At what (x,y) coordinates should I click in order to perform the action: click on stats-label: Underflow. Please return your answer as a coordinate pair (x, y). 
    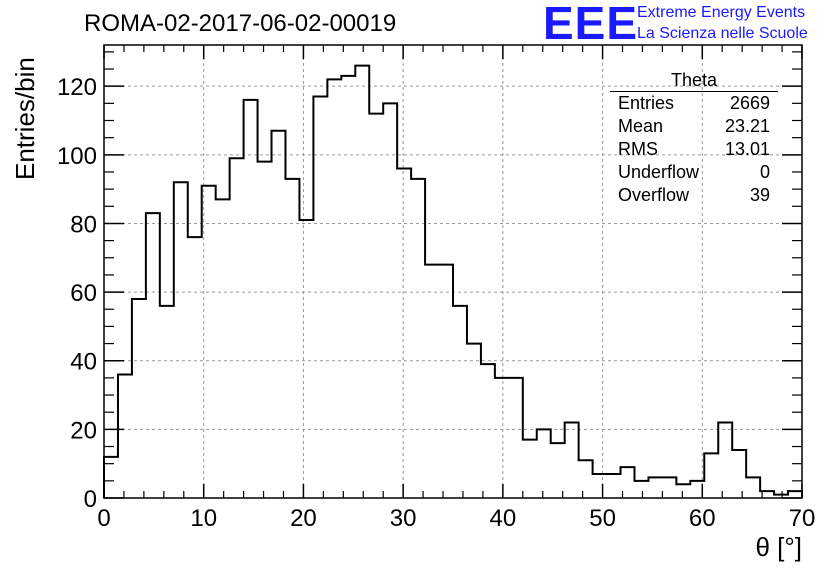
    Looking at the image, I should click on (659, 172).